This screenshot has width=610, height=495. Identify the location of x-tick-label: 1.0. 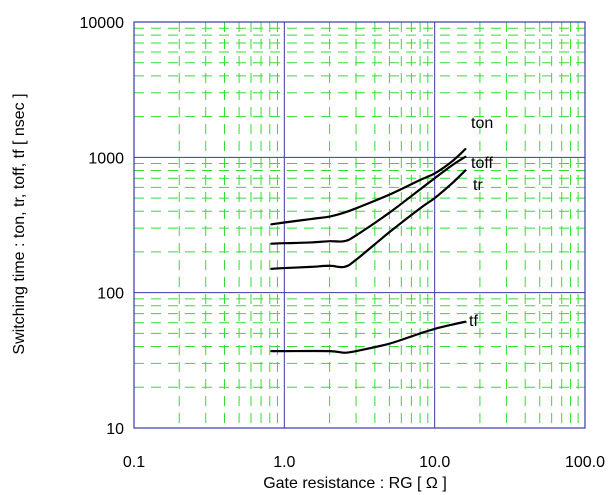
(284, 462).